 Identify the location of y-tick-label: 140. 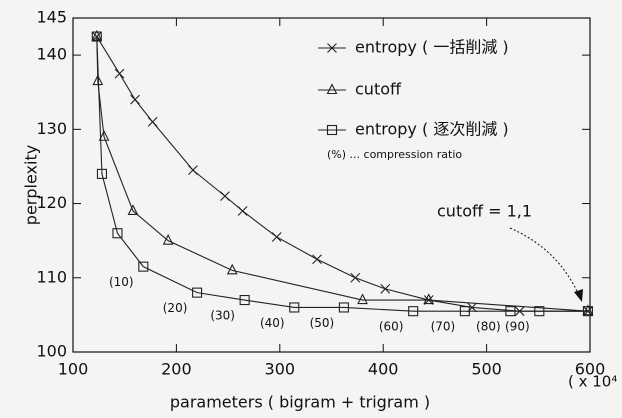
(51, 54).